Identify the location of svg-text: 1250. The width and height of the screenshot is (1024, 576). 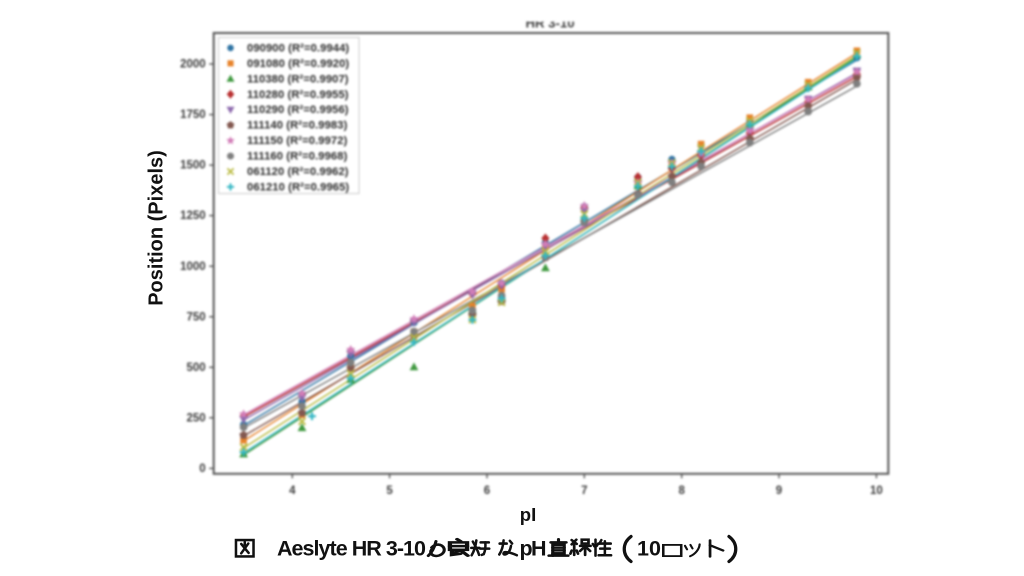
(193, 216).